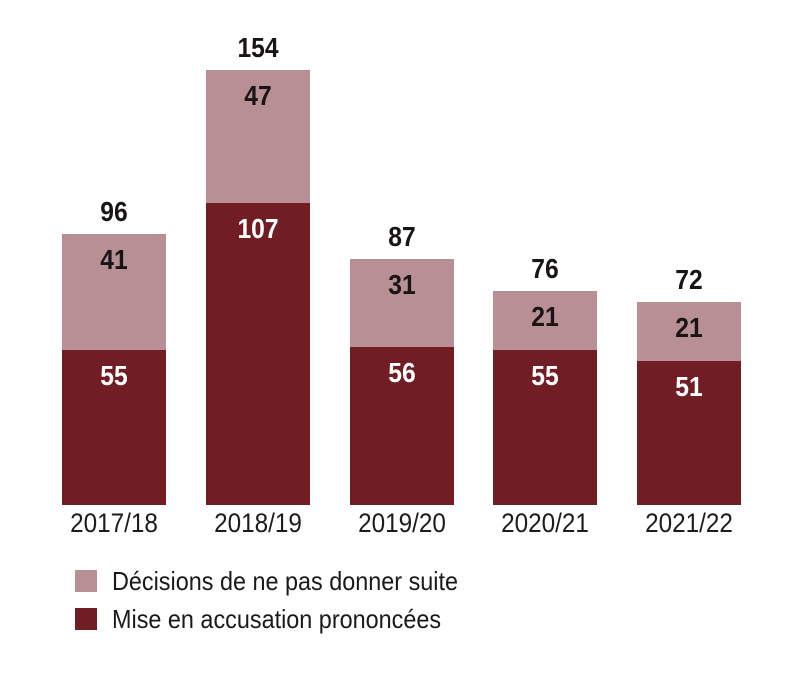 The width and height of the screenshot is (800, 680). Describe the element at coordinates (402, 426) in the screenshot. I see `bar-segment-mise-en-accusation: 56` at that location.